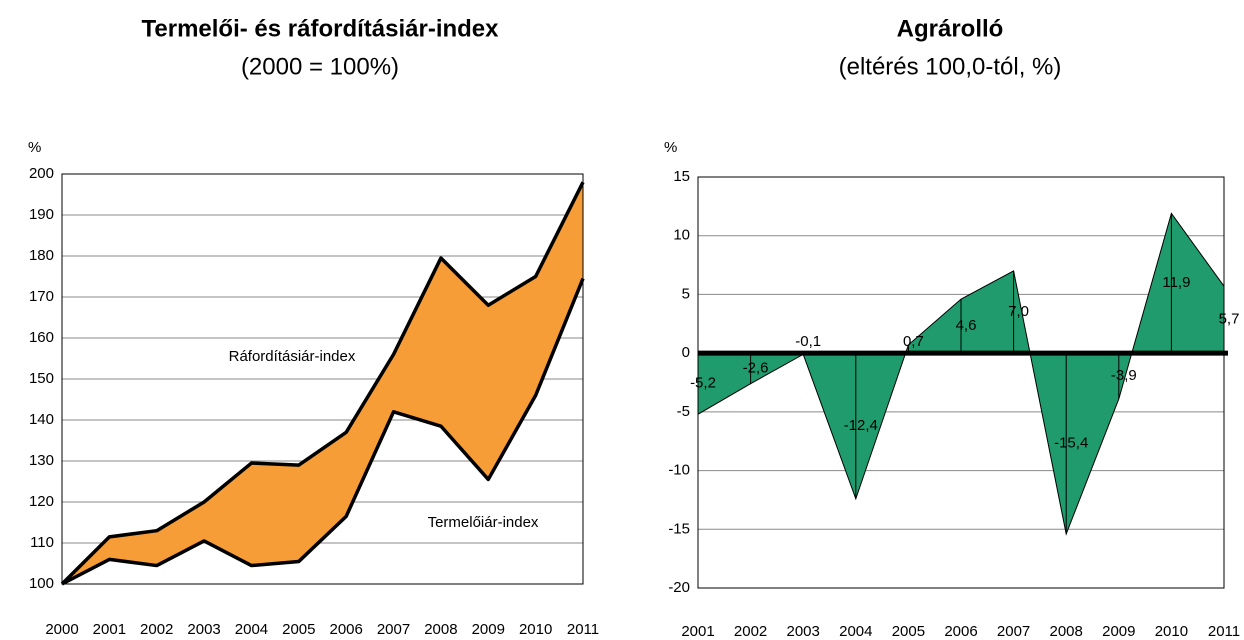 Image resolution: width=1244 pixels, height=640 pixels. Describe the element at coordinates (320, 66) in the screenshot. I see `chart-subtitle: (2000 = 100%)` at that location.